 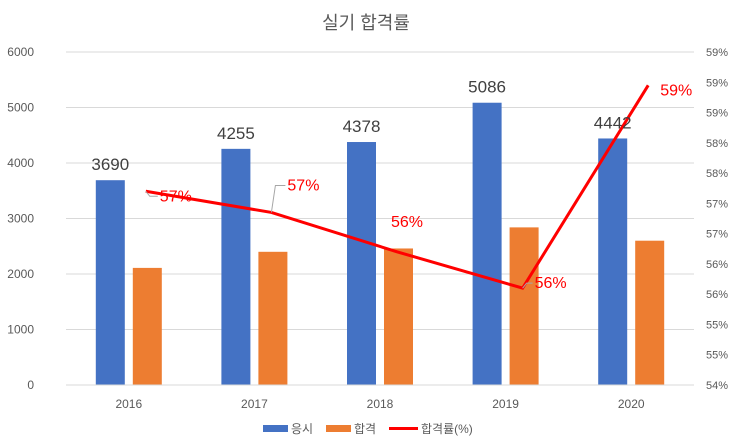 I want to click on right-tick-label: 54%, so click(x=717, y=386).